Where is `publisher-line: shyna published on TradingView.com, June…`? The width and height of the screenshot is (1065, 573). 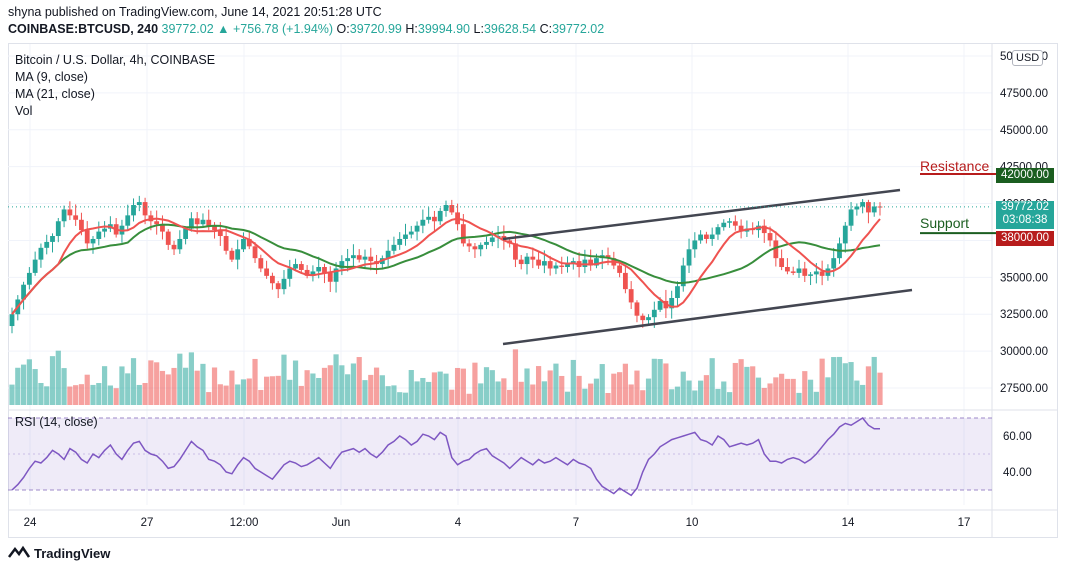 publisher-line: shyna published on TradingView.com, June… is located at coordinates (195, 12).